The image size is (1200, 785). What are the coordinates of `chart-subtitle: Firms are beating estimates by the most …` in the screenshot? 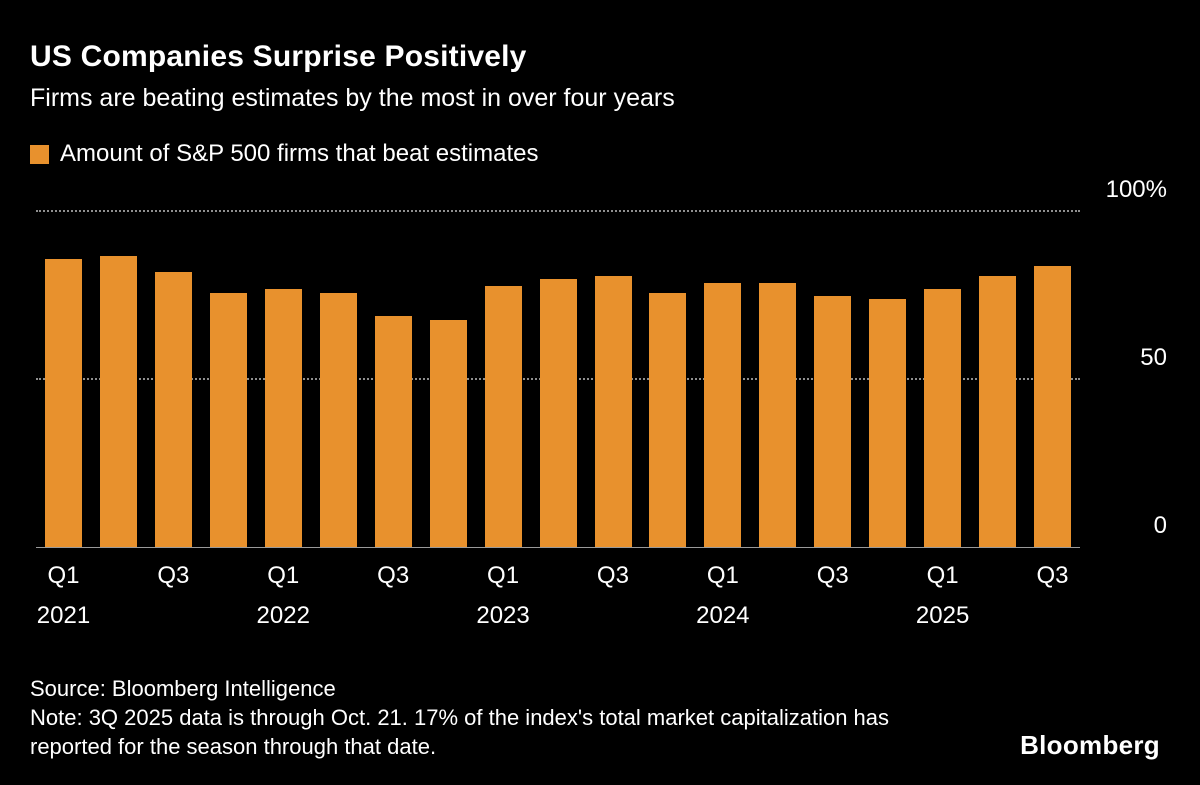 It's located at (352, 98).